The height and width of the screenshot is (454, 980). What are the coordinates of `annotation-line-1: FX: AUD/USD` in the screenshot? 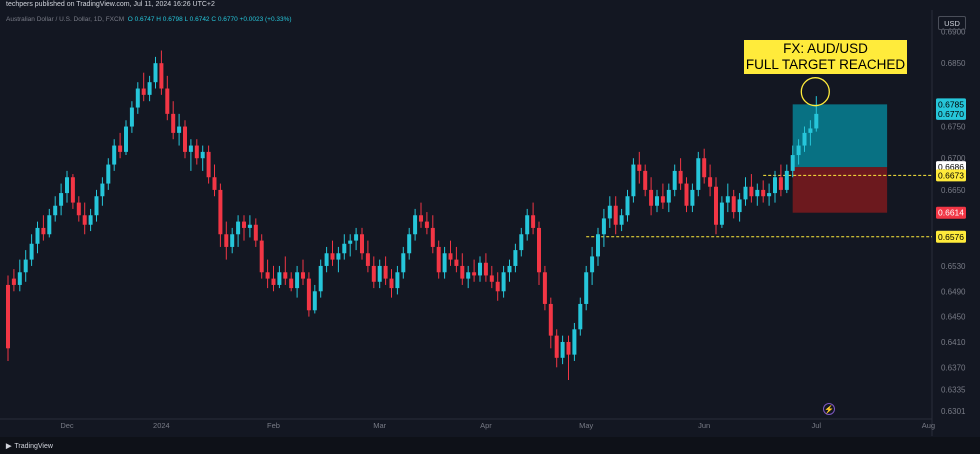 It's located at (825, 48).